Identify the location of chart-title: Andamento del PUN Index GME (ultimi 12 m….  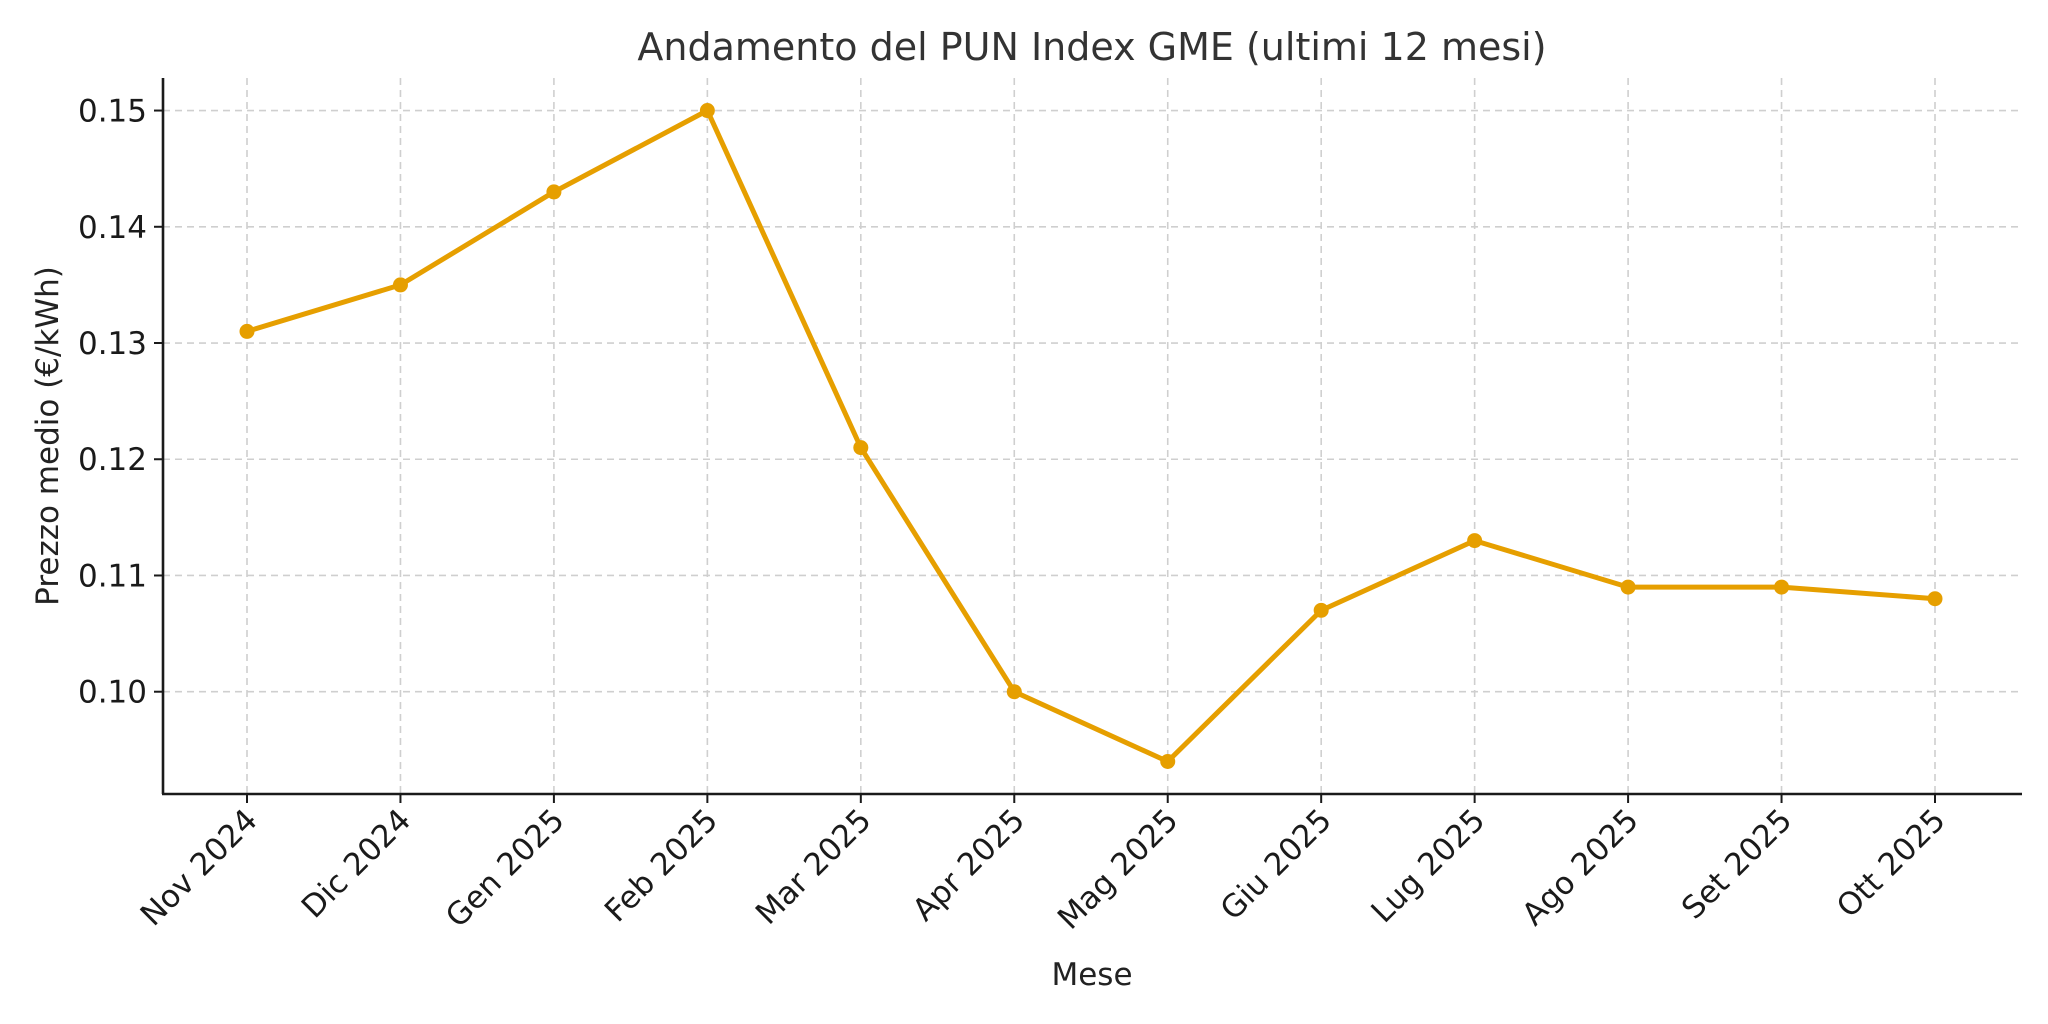
(1091, 47).